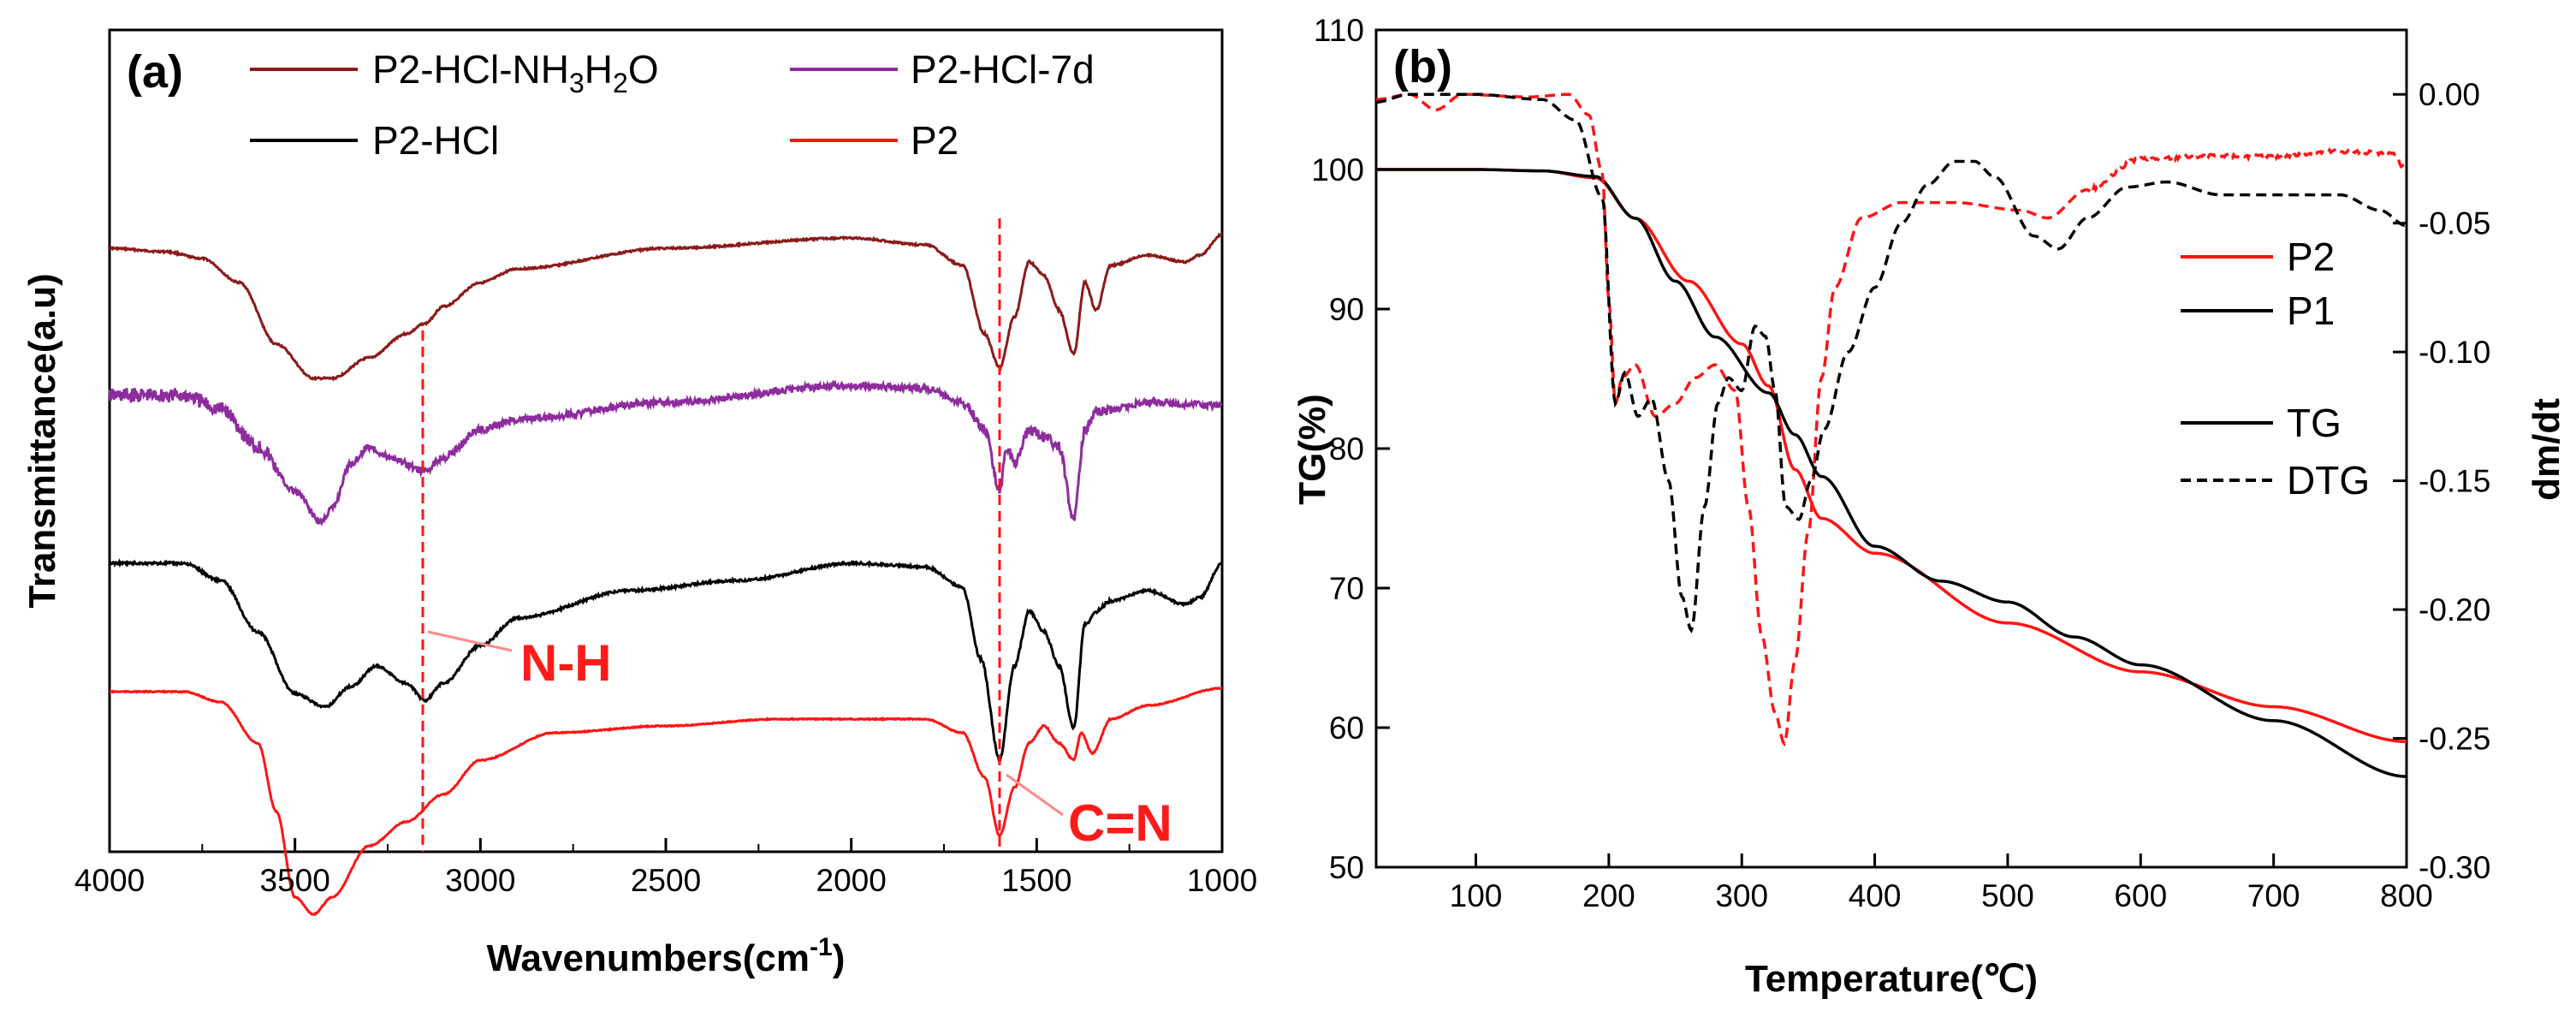 The image size is (2576, 1011). Describe the element at coordinates (665, 661) in the screenshot. I see `ftir-series-p2-hcl` at that location.